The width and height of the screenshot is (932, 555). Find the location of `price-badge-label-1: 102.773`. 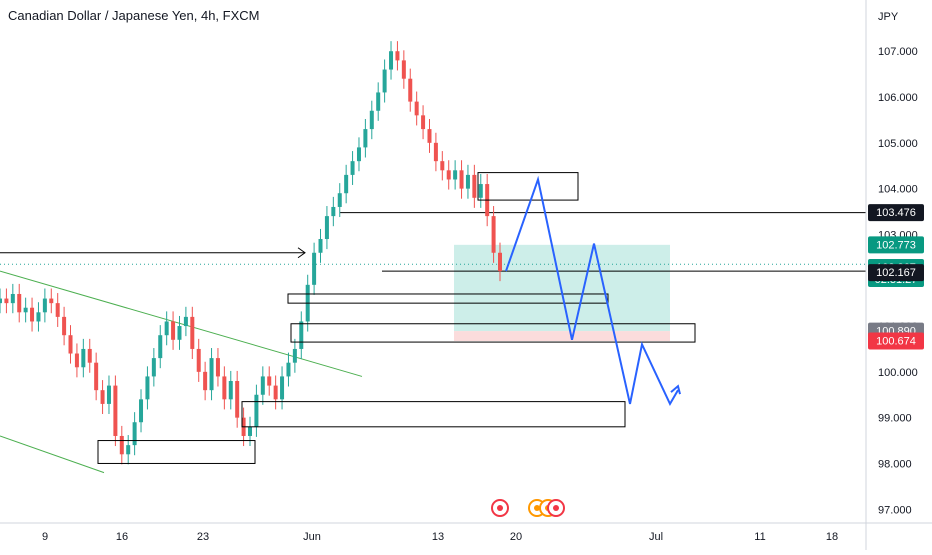

price-badge-label-1: 102.773 is located at coordinates (896, 245).